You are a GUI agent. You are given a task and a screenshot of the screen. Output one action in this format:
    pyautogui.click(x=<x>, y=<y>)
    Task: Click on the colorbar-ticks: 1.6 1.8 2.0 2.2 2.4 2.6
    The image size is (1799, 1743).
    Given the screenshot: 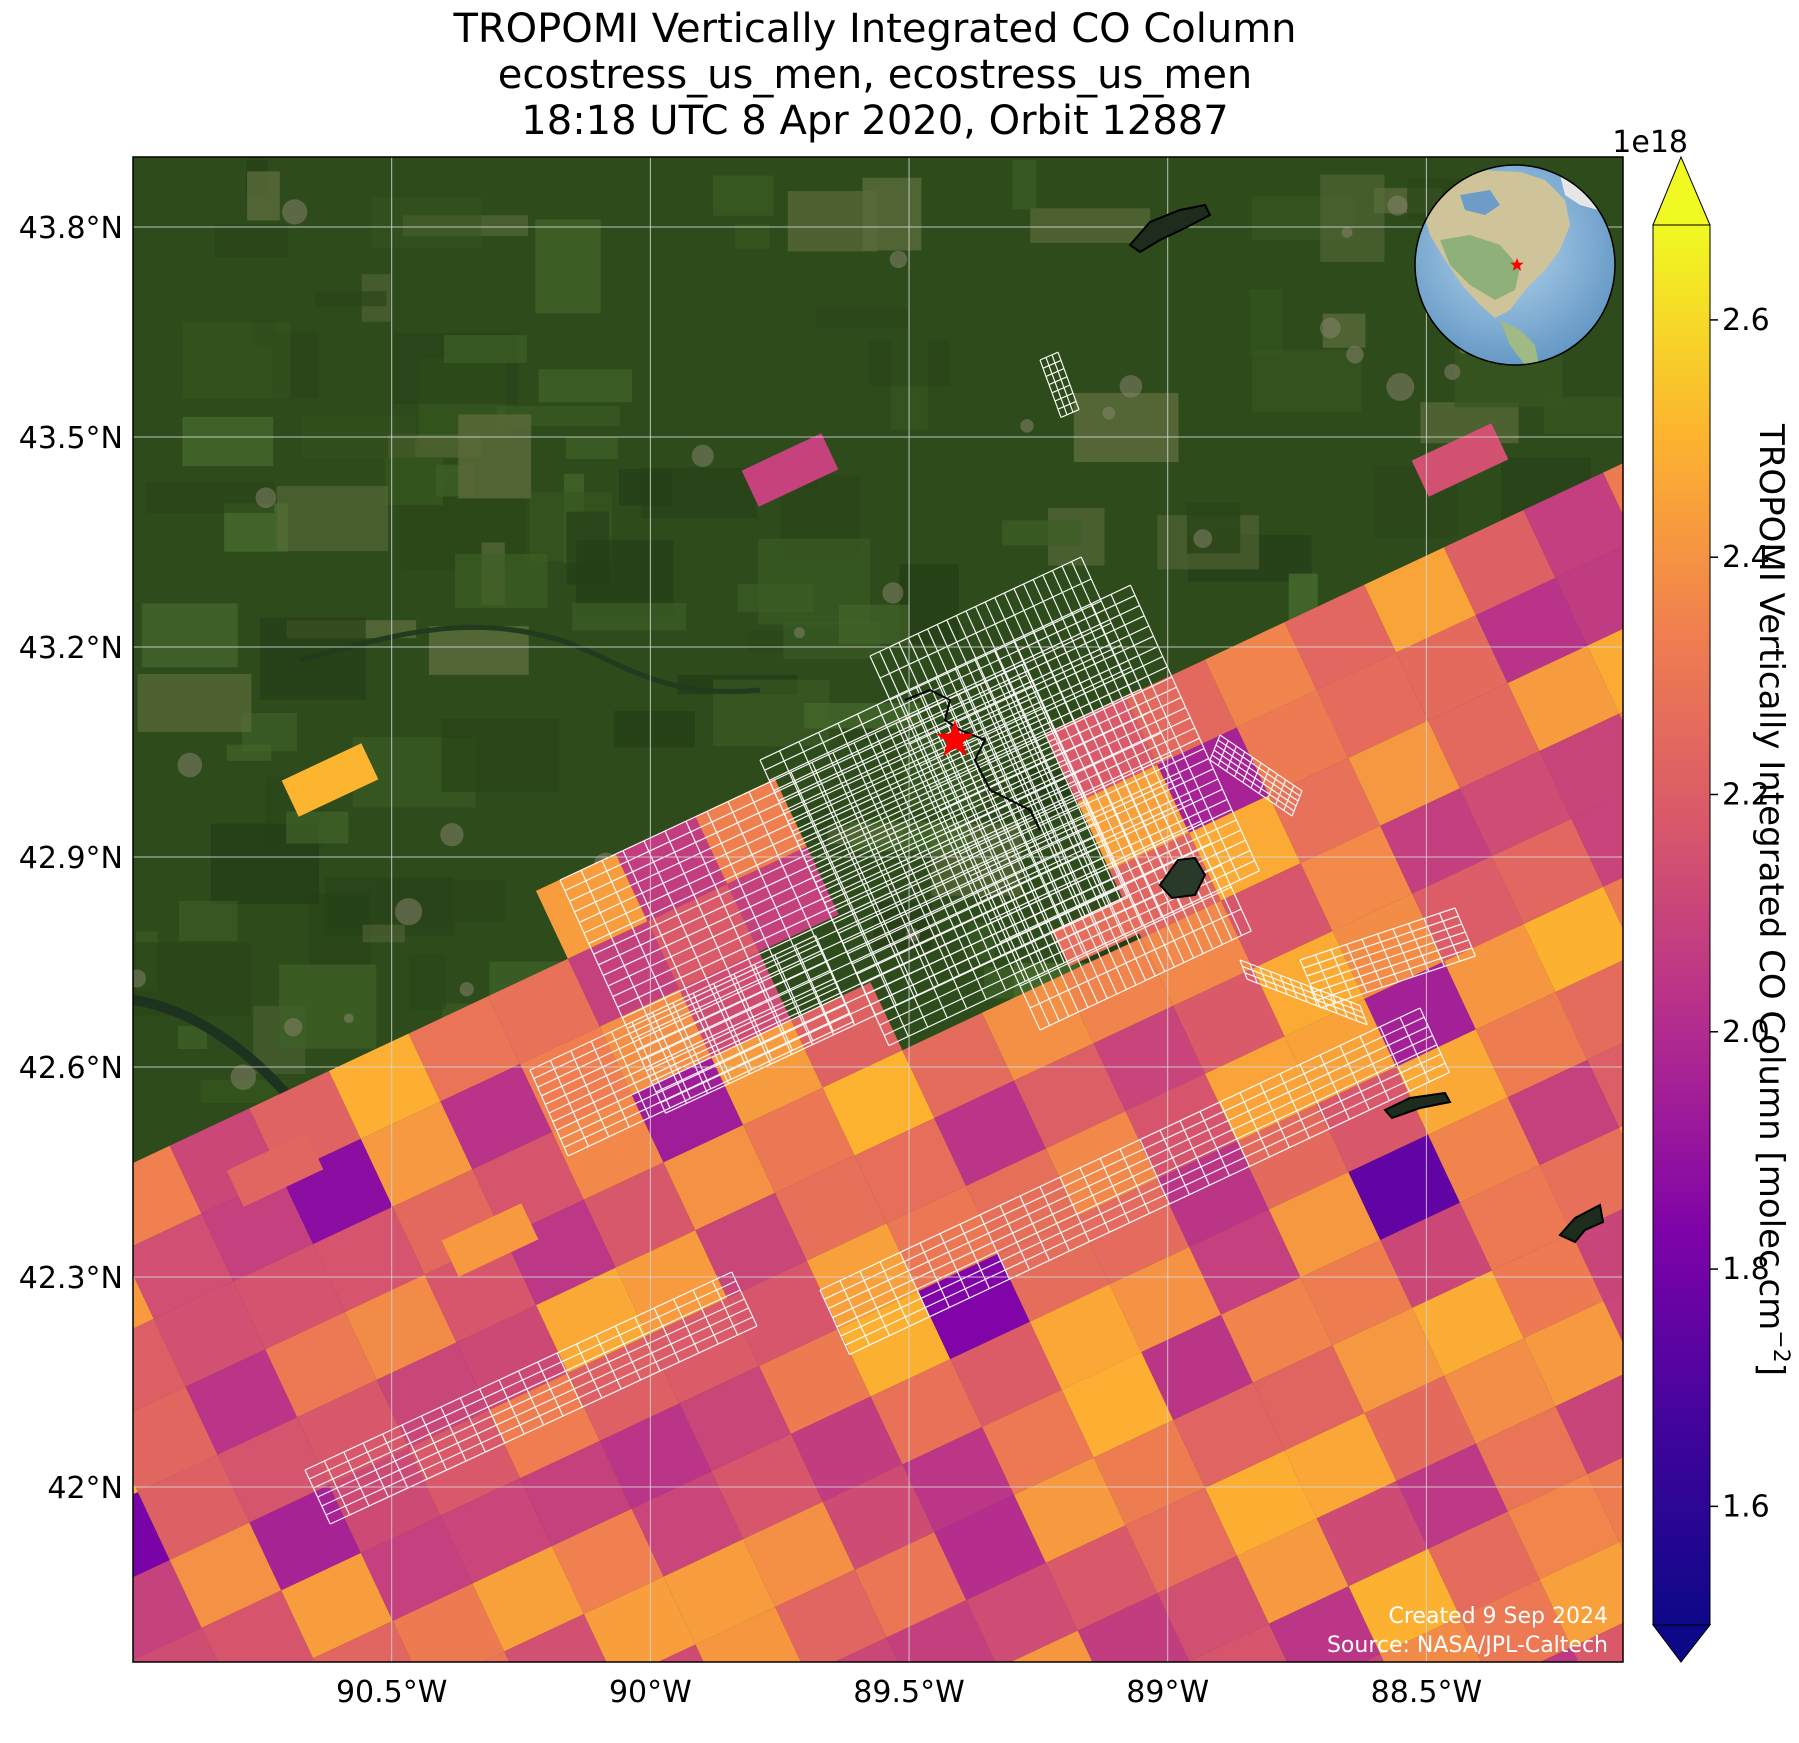 What is the action you would take?
    pyautogui.click(x=1740, y=913)
    